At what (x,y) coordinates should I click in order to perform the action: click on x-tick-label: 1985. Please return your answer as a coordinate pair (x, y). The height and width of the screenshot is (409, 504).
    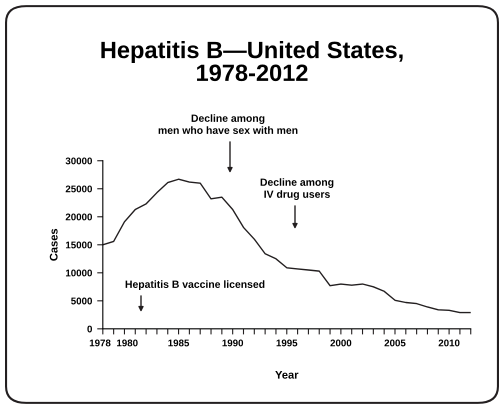
    Looking at the image, I should click on (179, 343).